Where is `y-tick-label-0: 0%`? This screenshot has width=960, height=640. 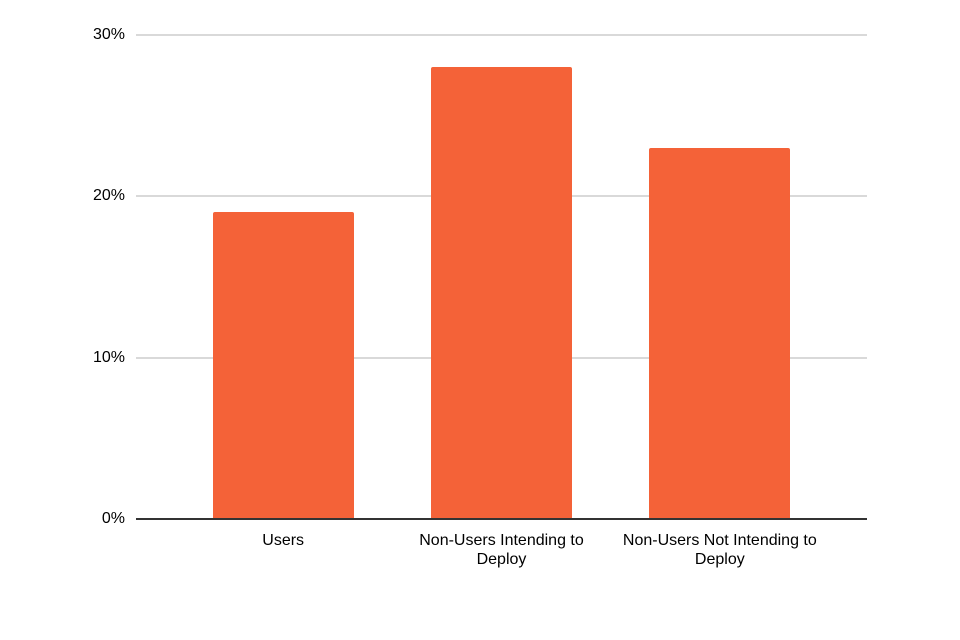 y-tick-label-0: 0% is located at coordinates (113, 518).